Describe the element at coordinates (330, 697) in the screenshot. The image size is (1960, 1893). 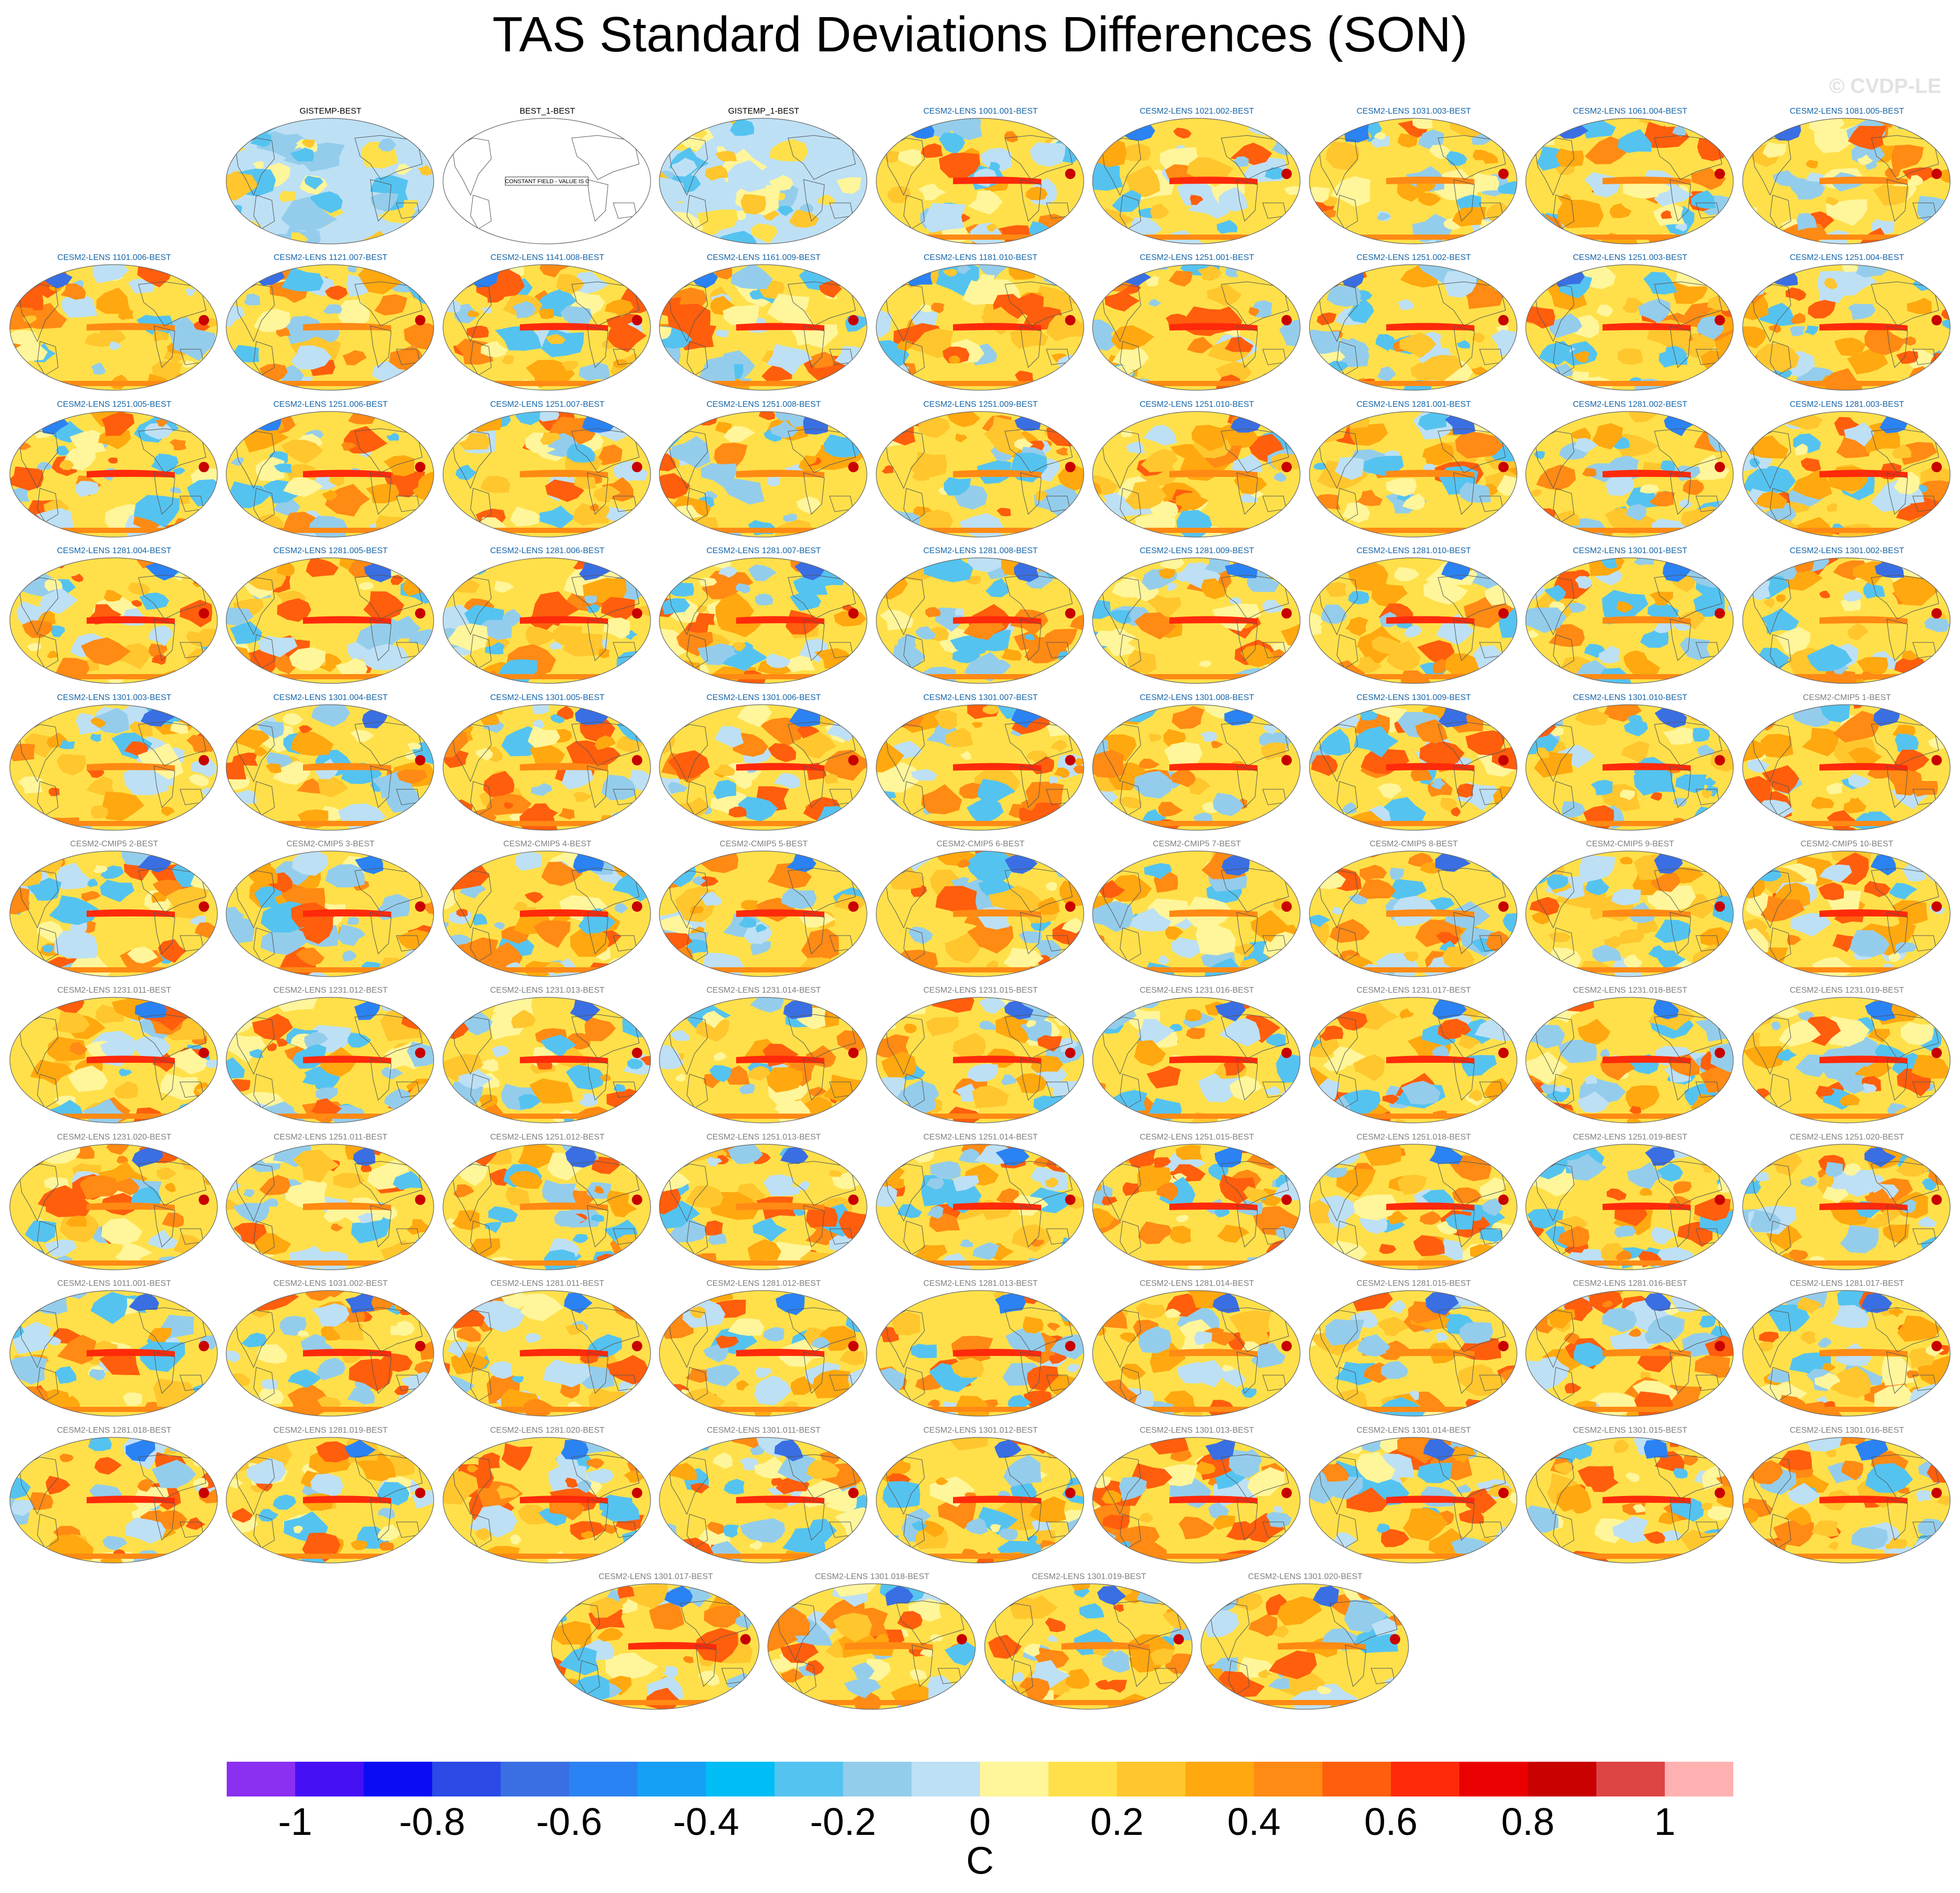
I see `panel-title: CESM2-LENS 1301.004-BEST` at that location.